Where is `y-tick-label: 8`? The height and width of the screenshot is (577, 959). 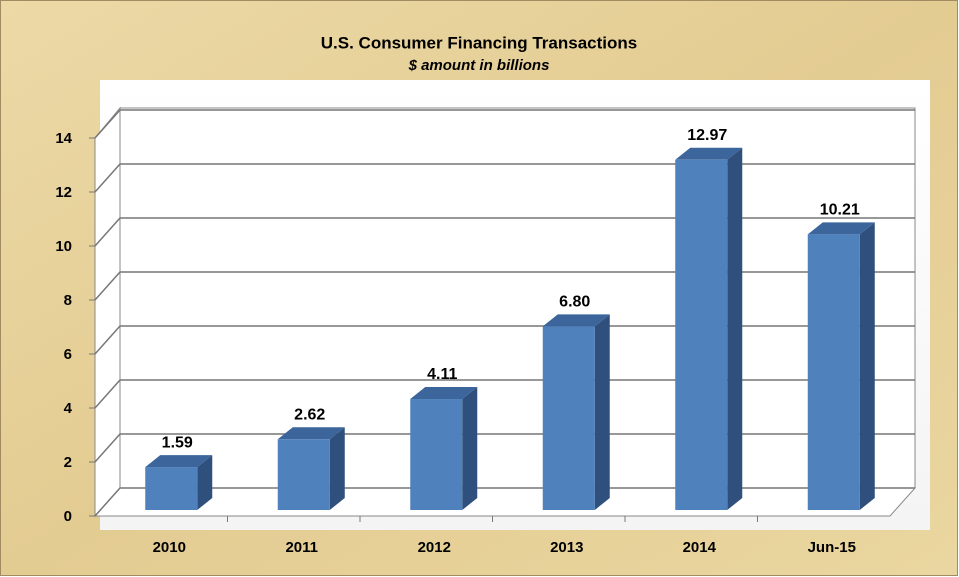 y-tick-label: 8 is located at coordinates (68, 300).